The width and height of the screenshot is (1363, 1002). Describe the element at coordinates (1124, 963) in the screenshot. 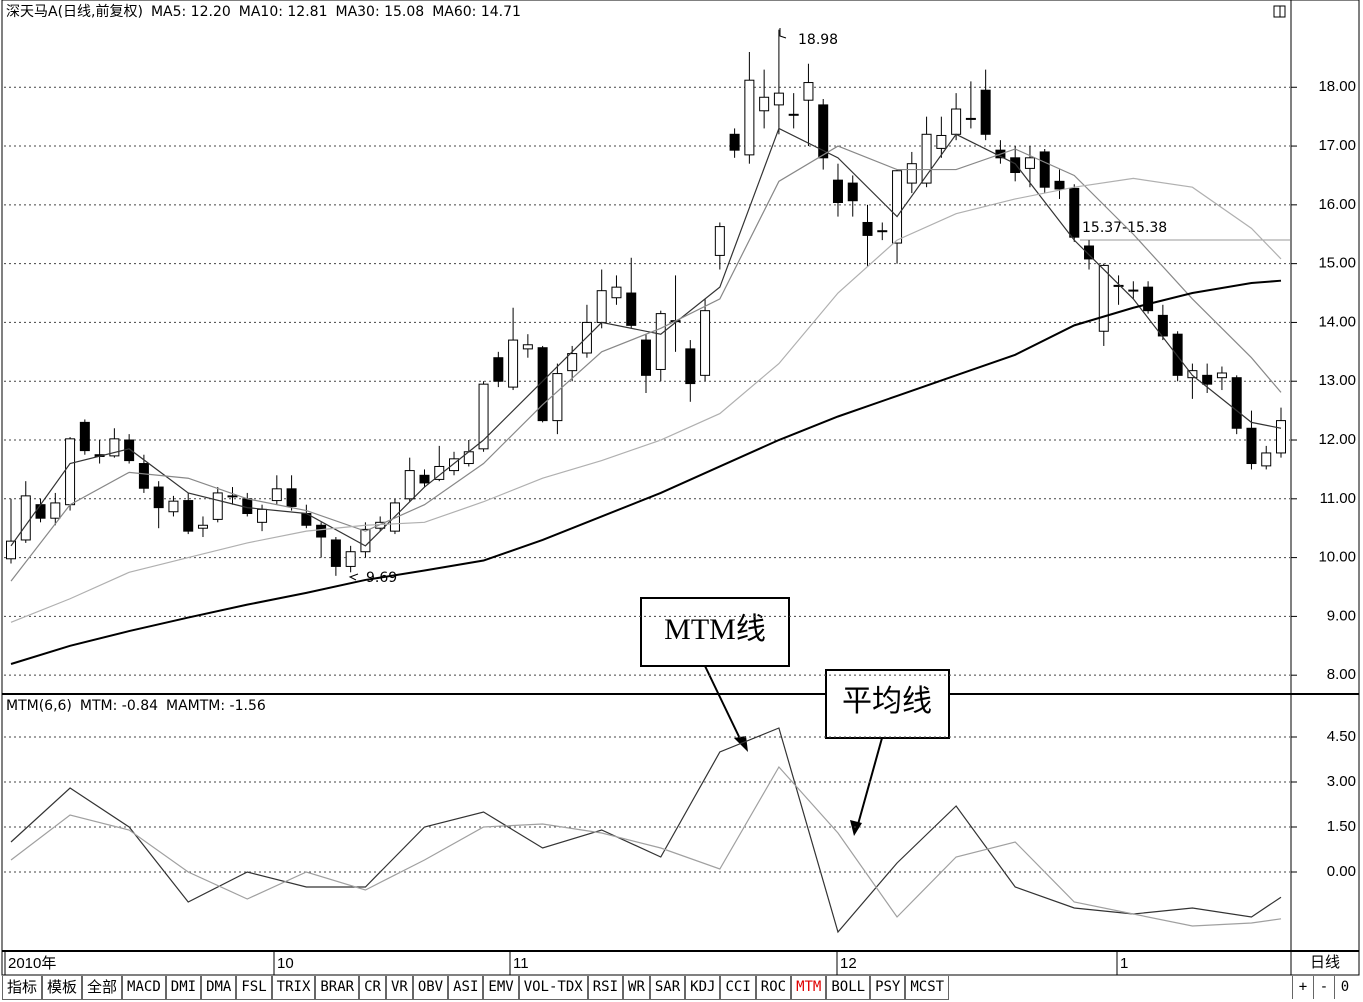

I see `date-label: 1` at that location.